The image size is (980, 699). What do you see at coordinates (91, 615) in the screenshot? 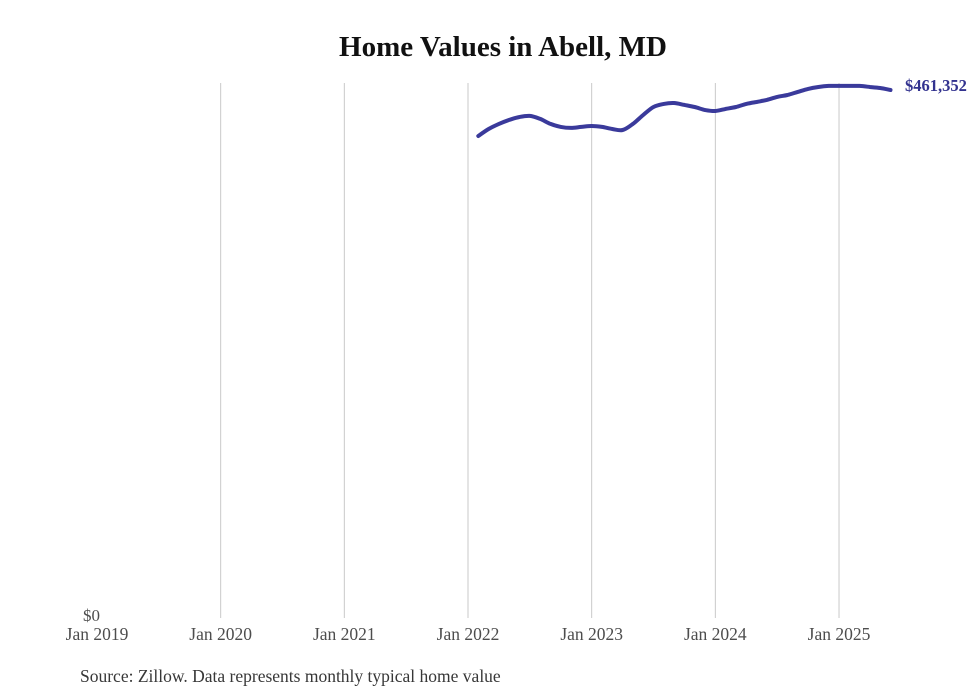
I see `y-axis-zero-label: $0` at bounding box center [91, 615].